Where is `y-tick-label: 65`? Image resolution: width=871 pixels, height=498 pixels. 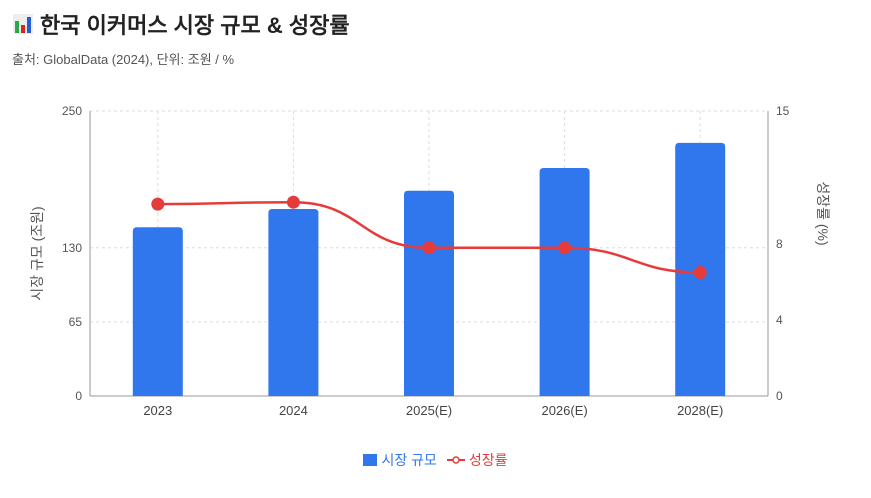 y-tick-label: 65 is located at coordinates (76, 322).